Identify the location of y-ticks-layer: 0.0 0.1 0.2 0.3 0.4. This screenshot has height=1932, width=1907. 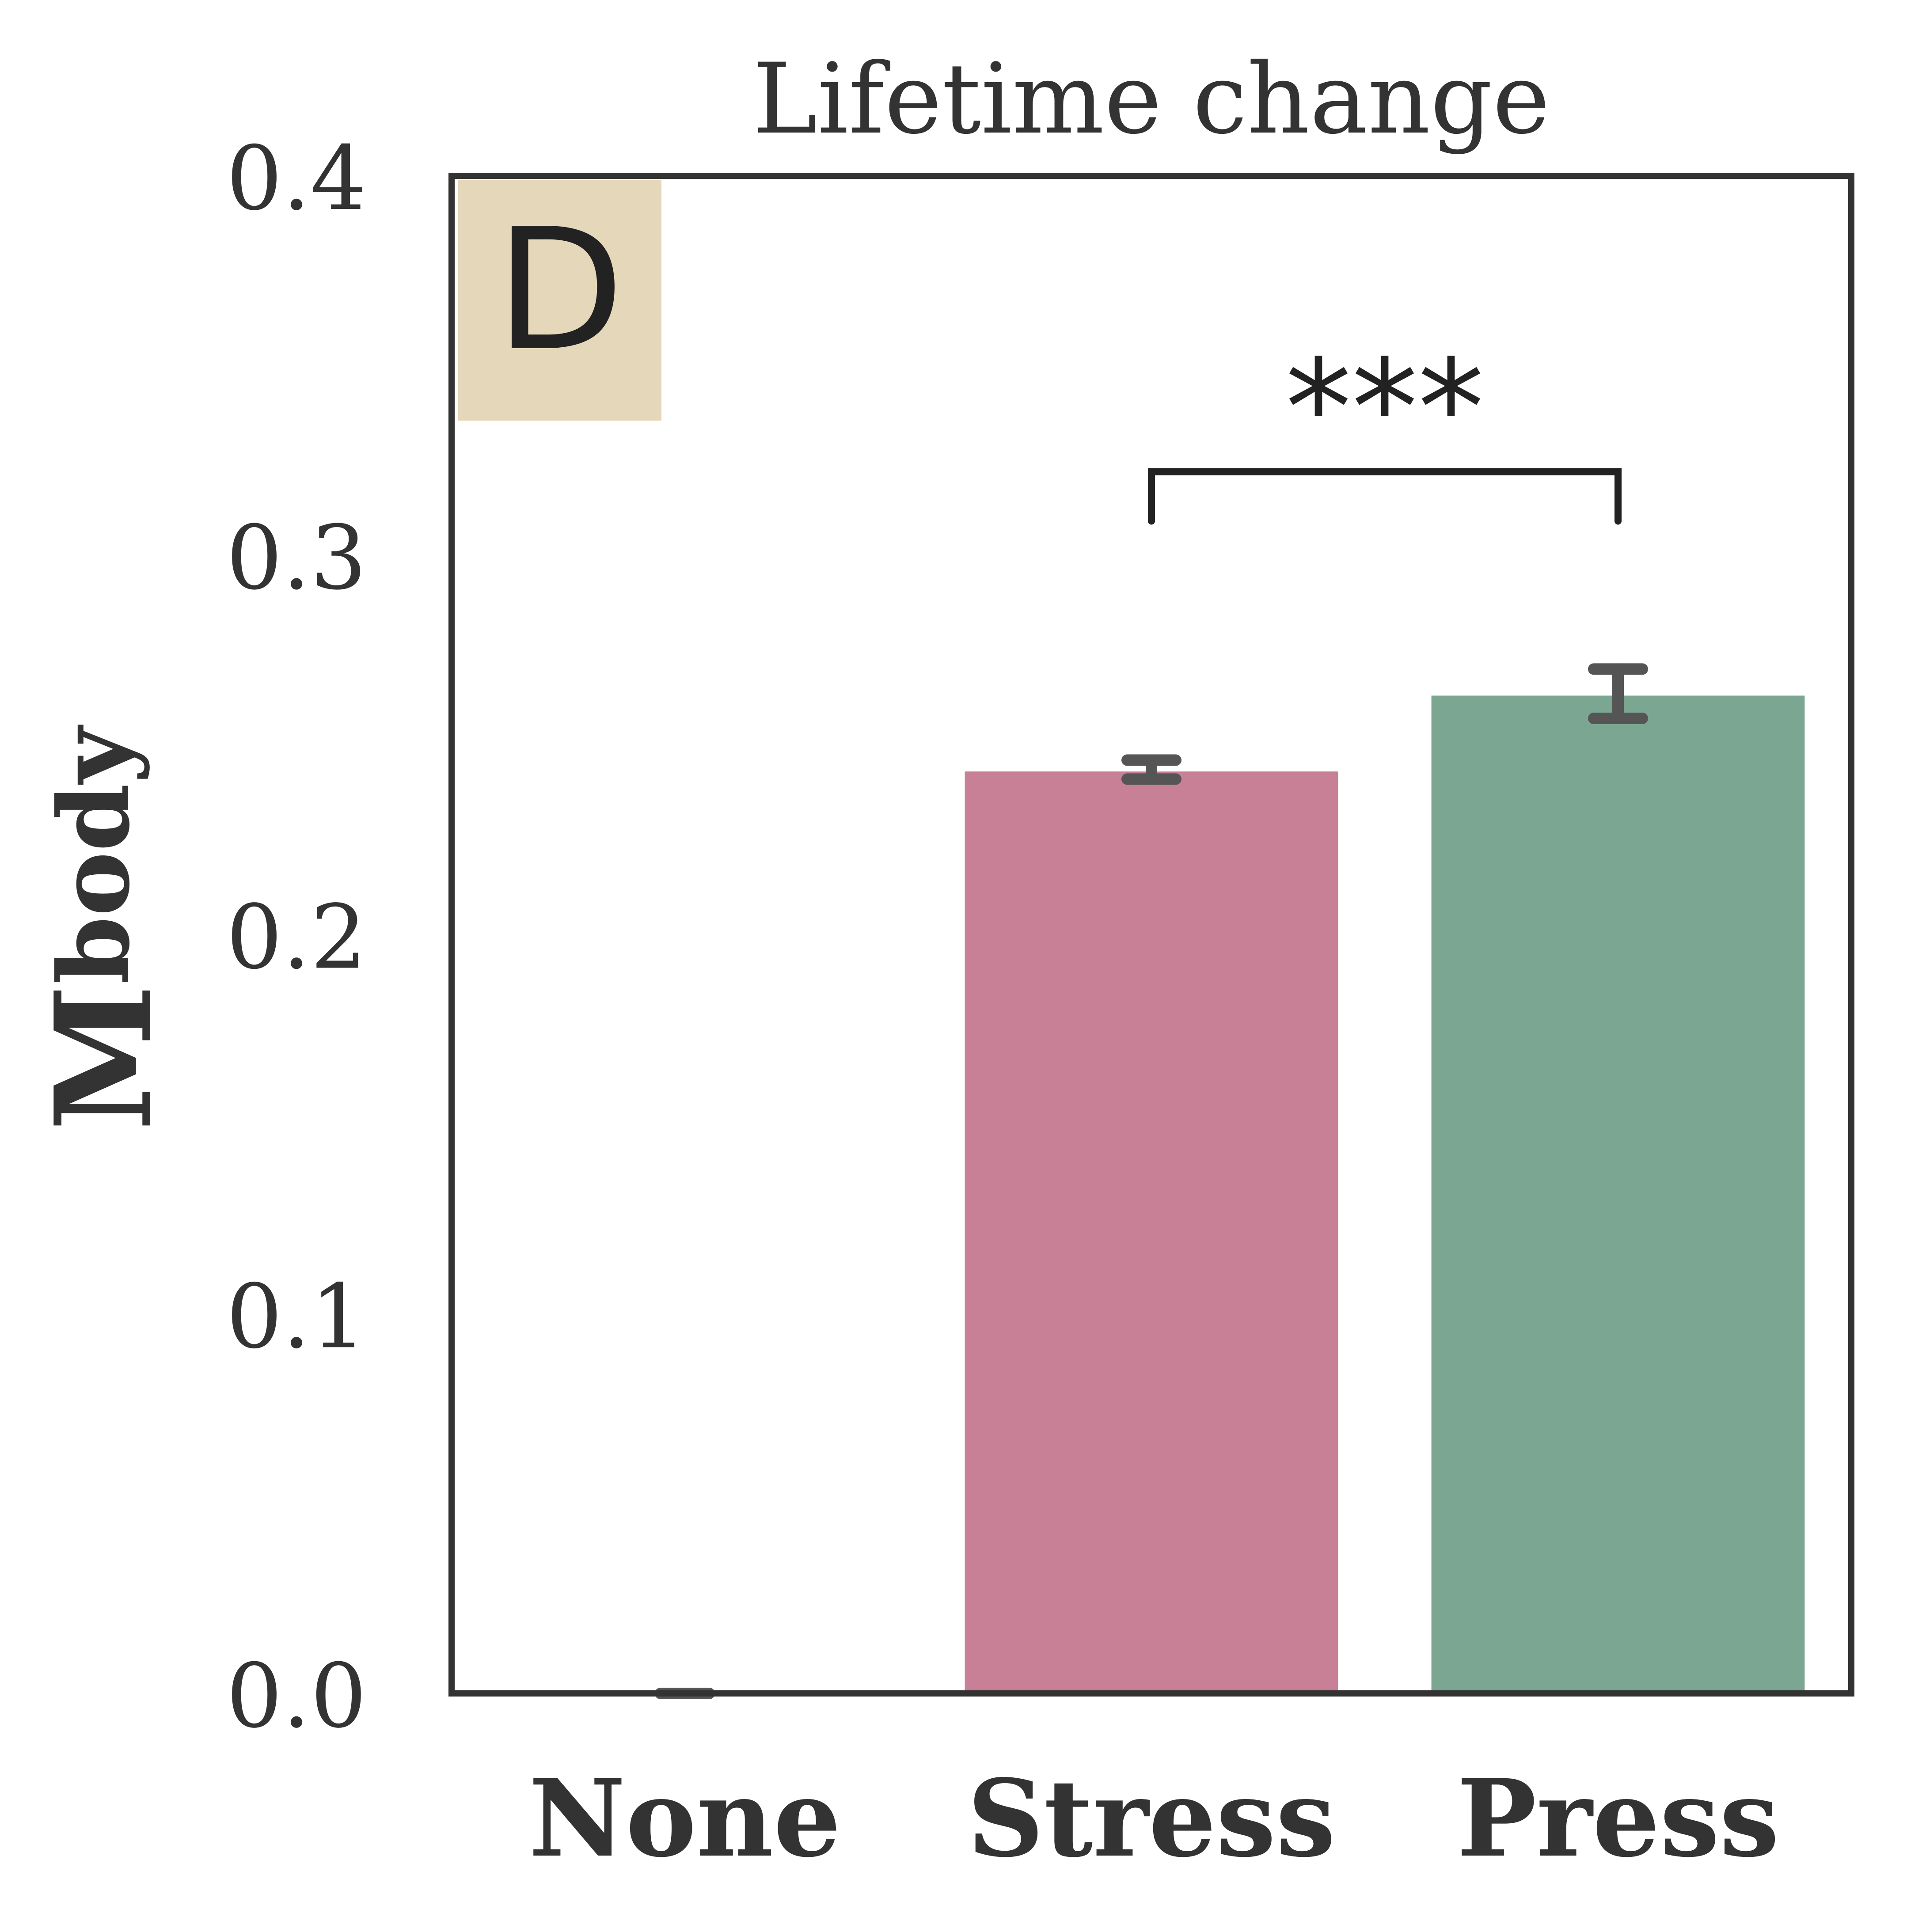
(296, 937).